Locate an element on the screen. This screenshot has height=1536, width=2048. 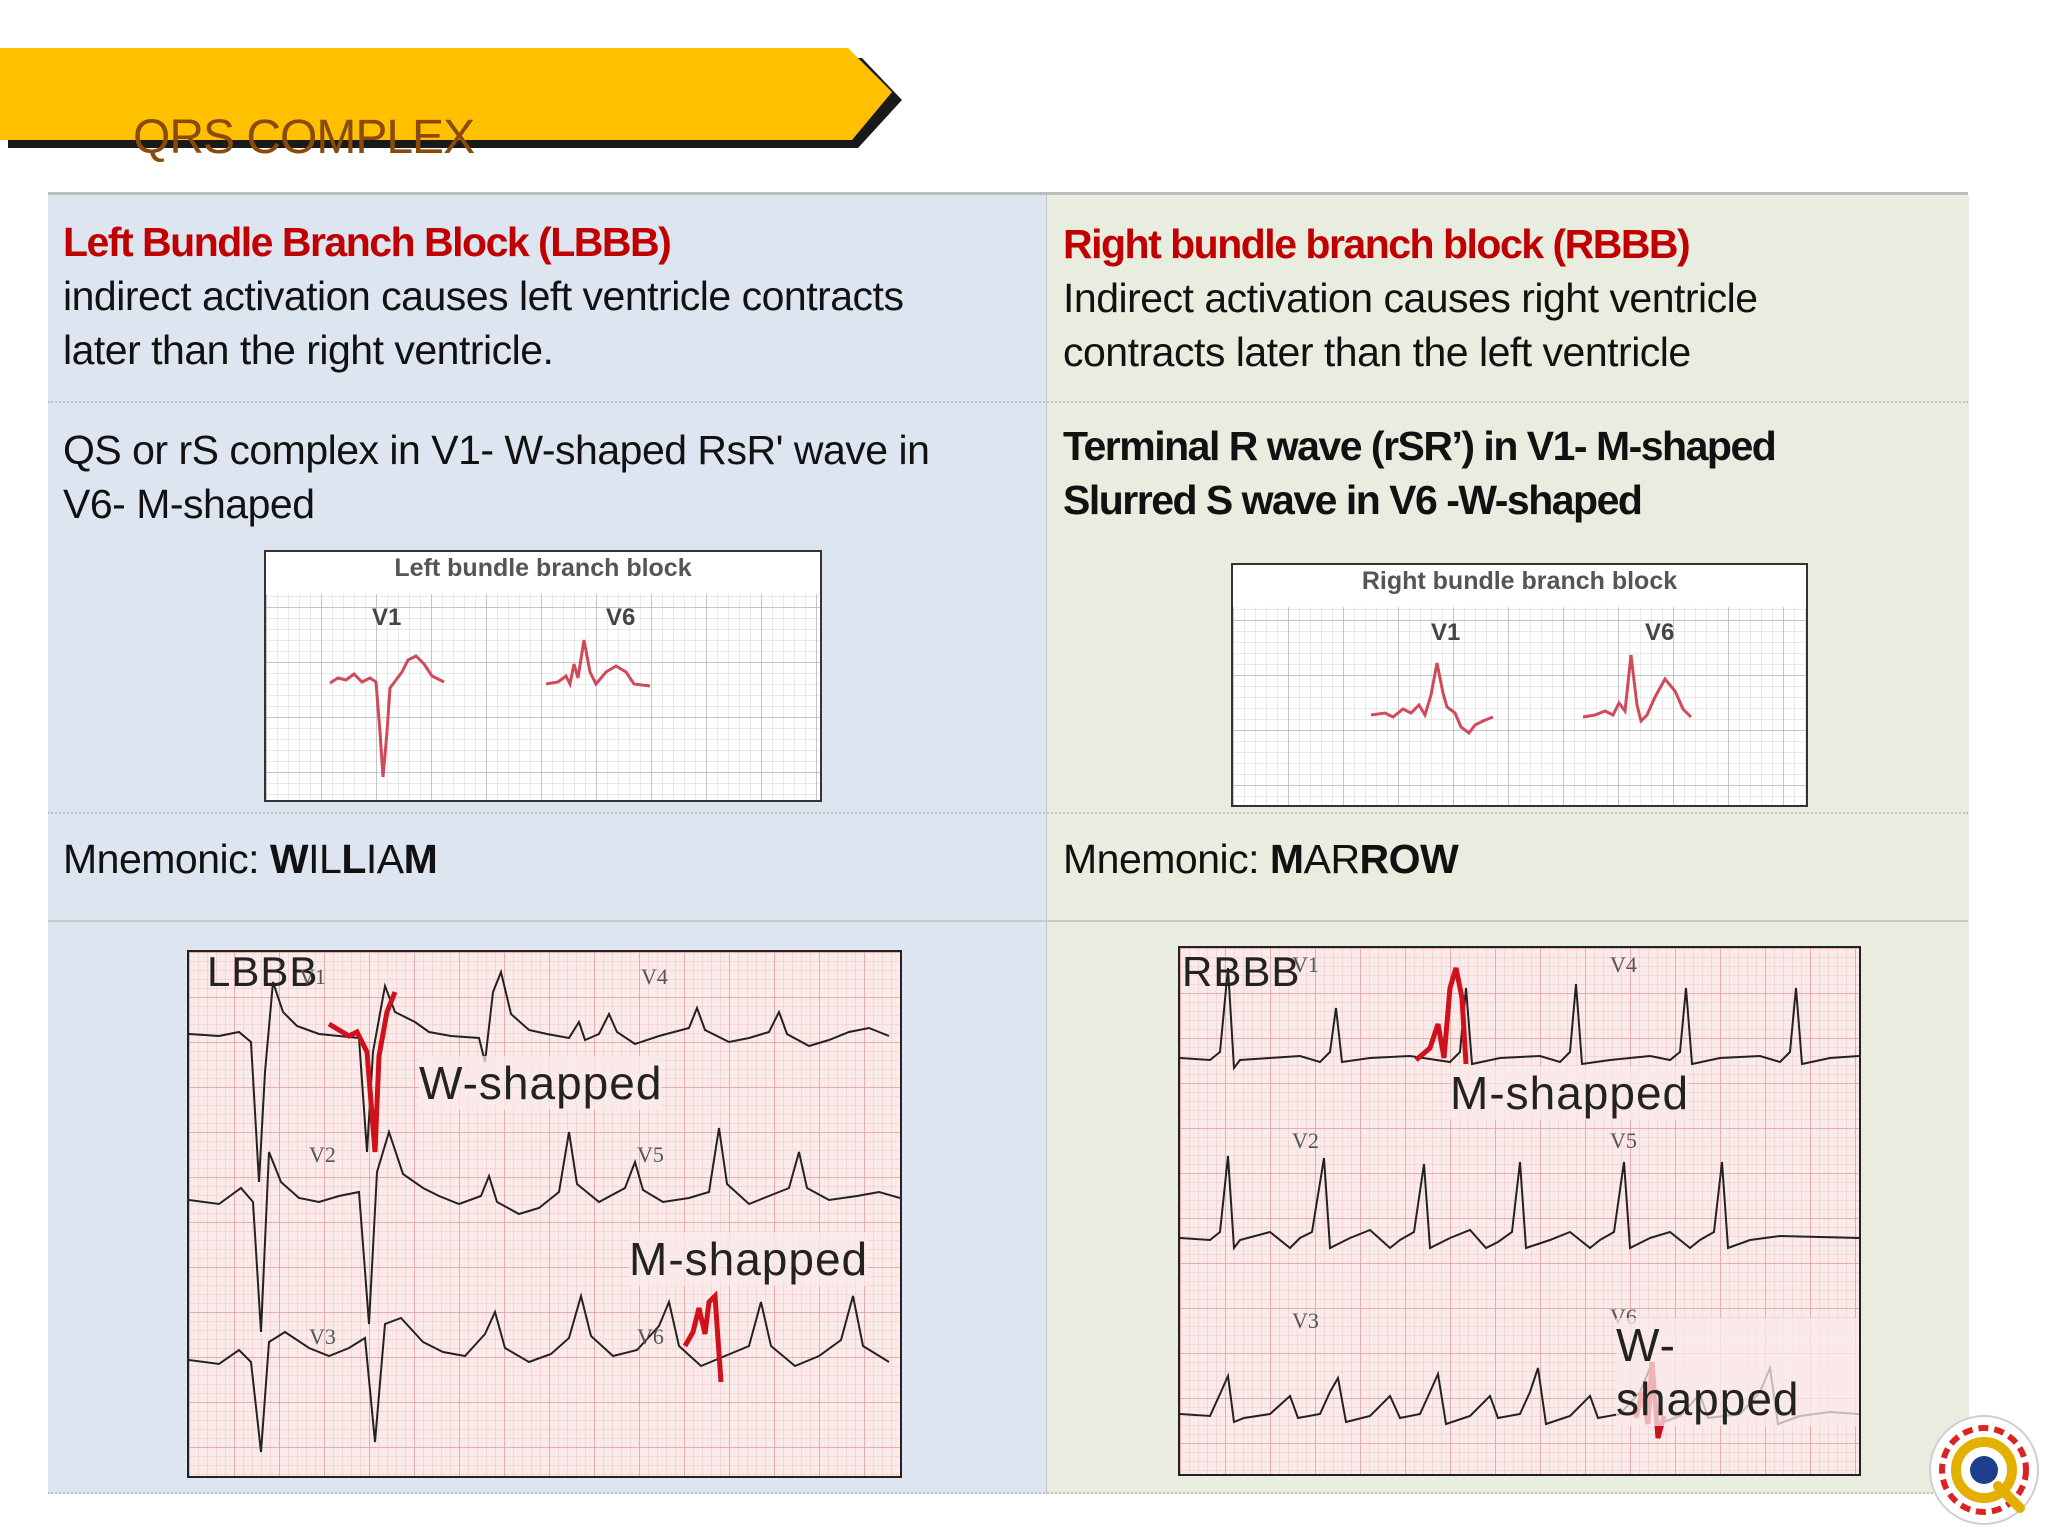
lbbb-v1-trace is located at coordinates (387, 716).